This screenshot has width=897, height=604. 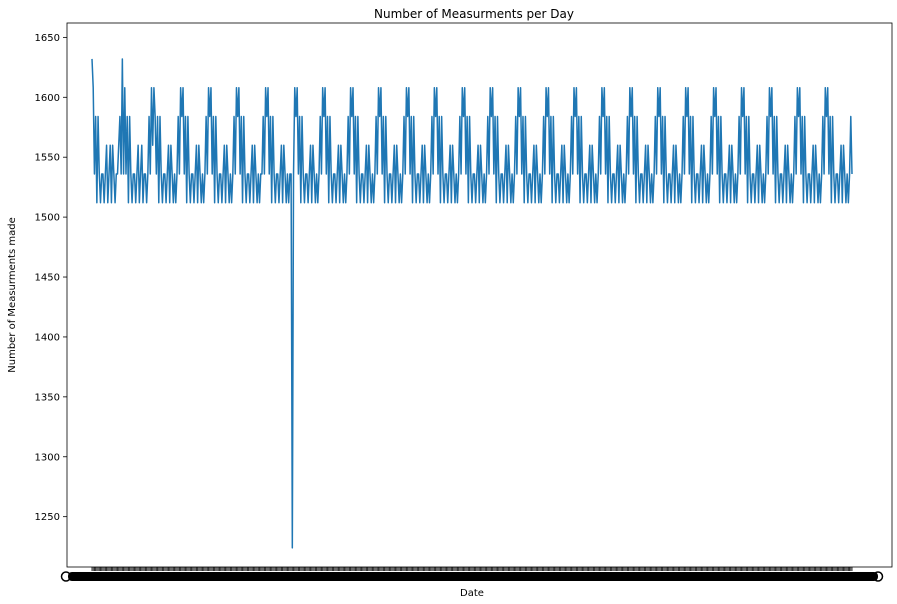 I want to click on y-tick-label: 1450, so click(x=47, y=278).